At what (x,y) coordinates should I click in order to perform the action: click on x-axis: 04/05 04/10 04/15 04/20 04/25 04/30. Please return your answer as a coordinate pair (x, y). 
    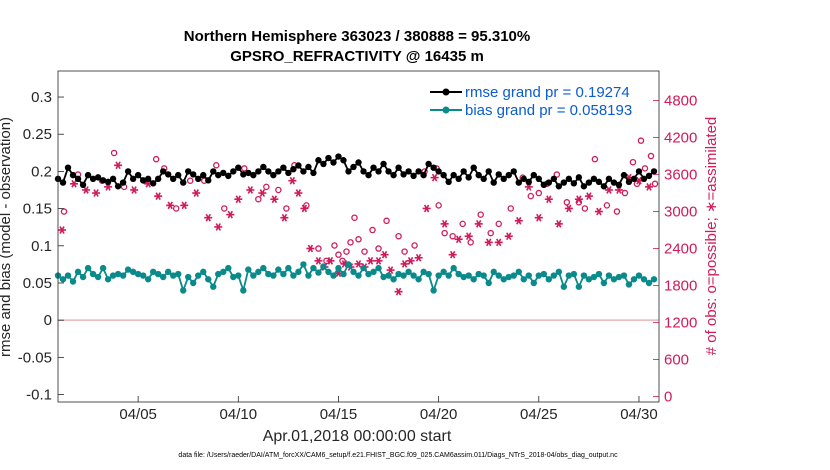
    Looking at the image, I should click on (388, 409).